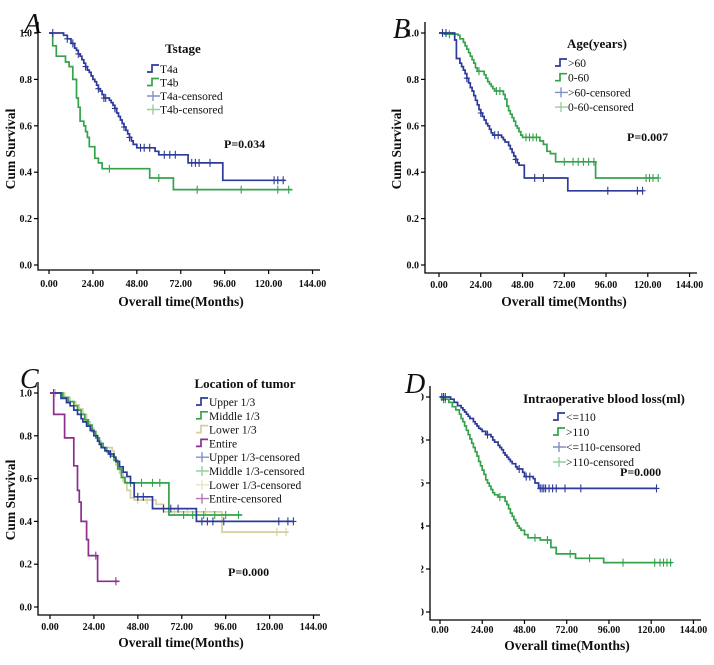 The image size is (714, 665). I want to click on axes-d, so click(565, 503).